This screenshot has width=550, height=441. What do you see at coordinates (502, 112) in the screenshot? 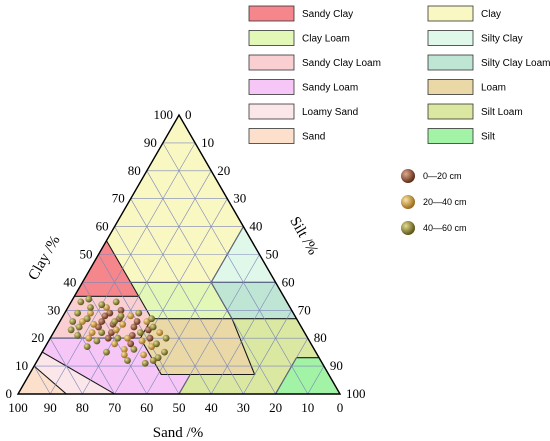
I see `legend-label-silt-loam: Silt Loam` at bounding box center [502, 112].